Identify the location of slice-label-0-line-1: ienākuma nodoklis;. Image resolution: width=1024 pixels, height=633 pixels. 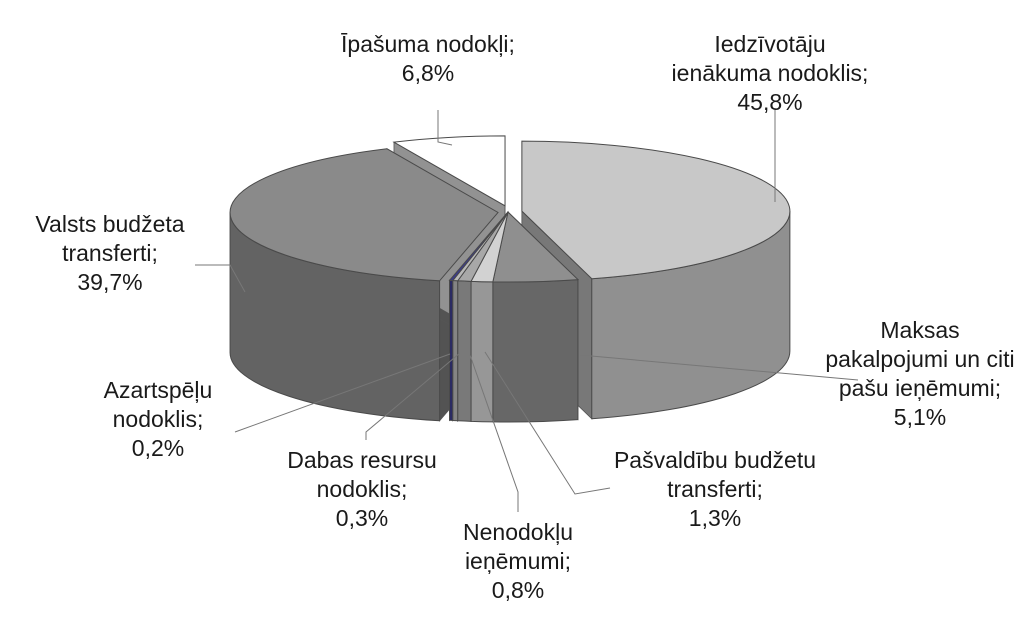
(770, 73).